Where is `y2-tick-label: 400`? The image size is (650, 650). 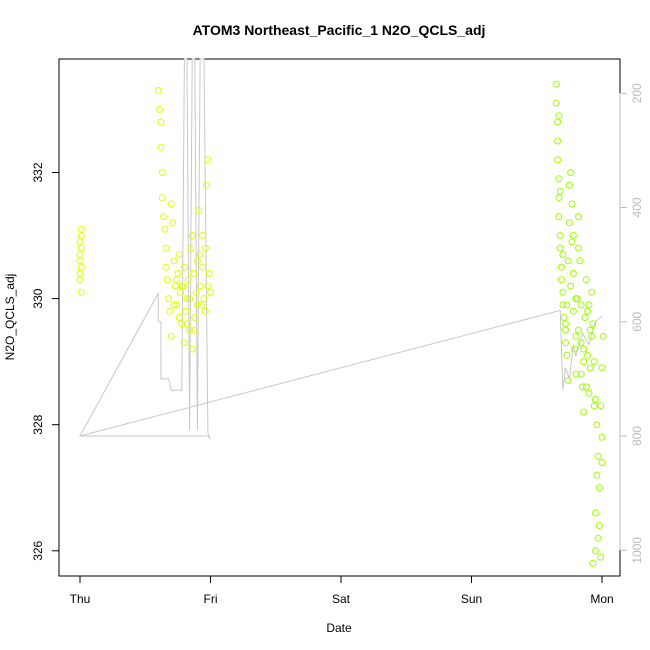
y2-tick-label: 400 is located at coordinates (637, 207).